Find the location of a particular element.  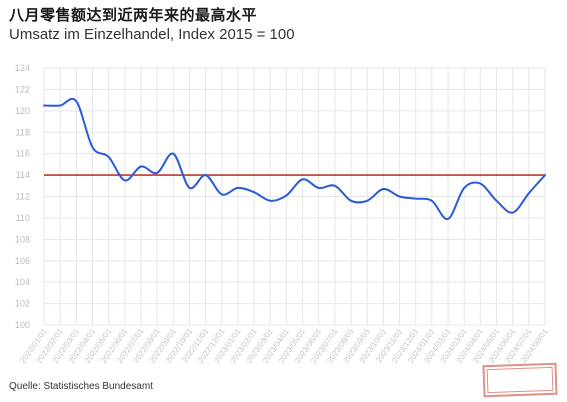

y-tick-label: 116 is located at coordinates (23, 154).